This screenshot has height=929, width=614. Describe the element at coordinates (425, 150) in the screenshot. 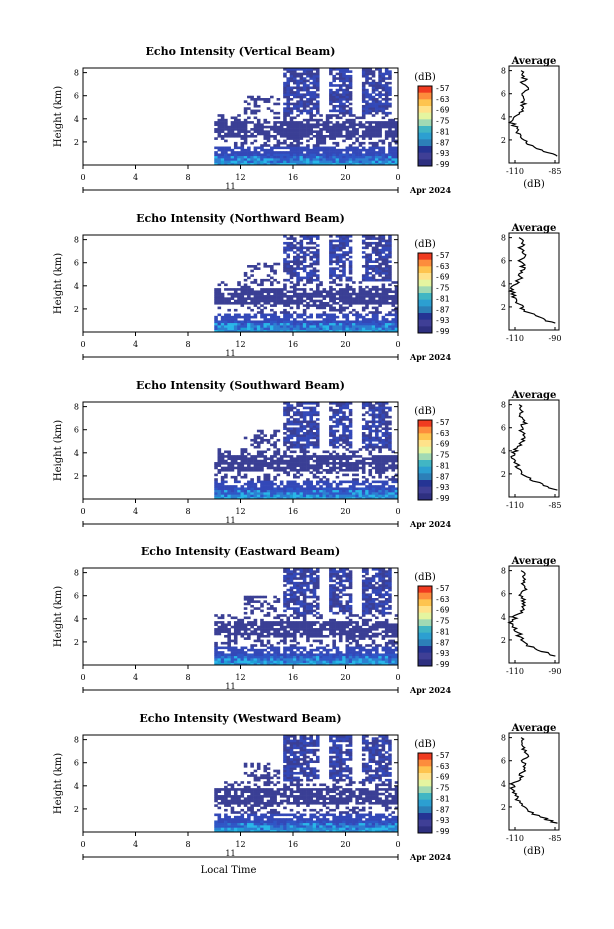

I see `colorbar-swatch` at that location.